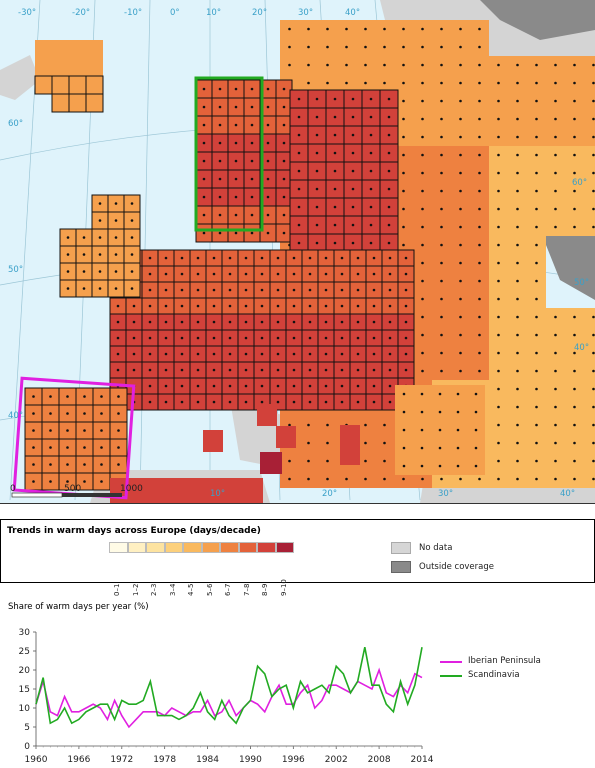 This screenshot has width=595, height=768. I want to click on lon-label: 0°, so click(175, 13).